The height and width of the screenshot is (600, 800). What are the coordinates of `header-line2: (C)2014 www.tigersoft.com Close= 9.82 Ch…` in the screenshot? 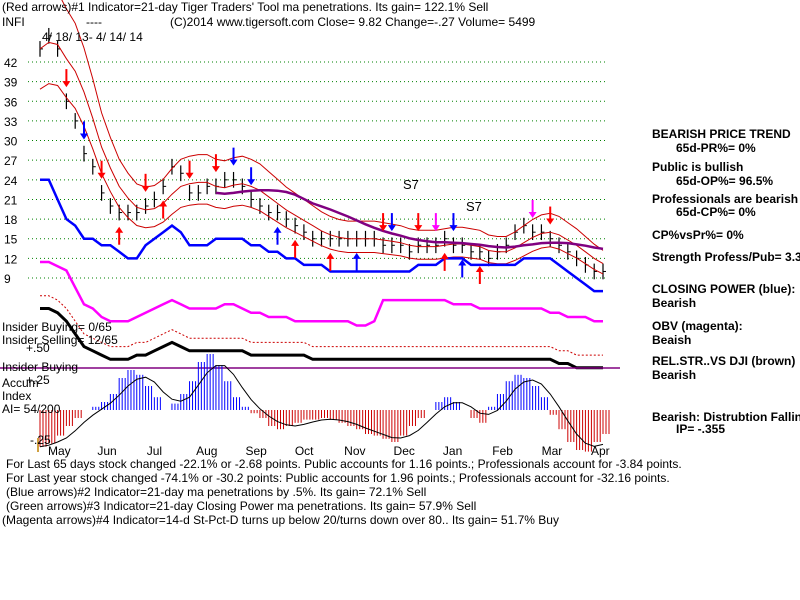 It's located at (353, 22).